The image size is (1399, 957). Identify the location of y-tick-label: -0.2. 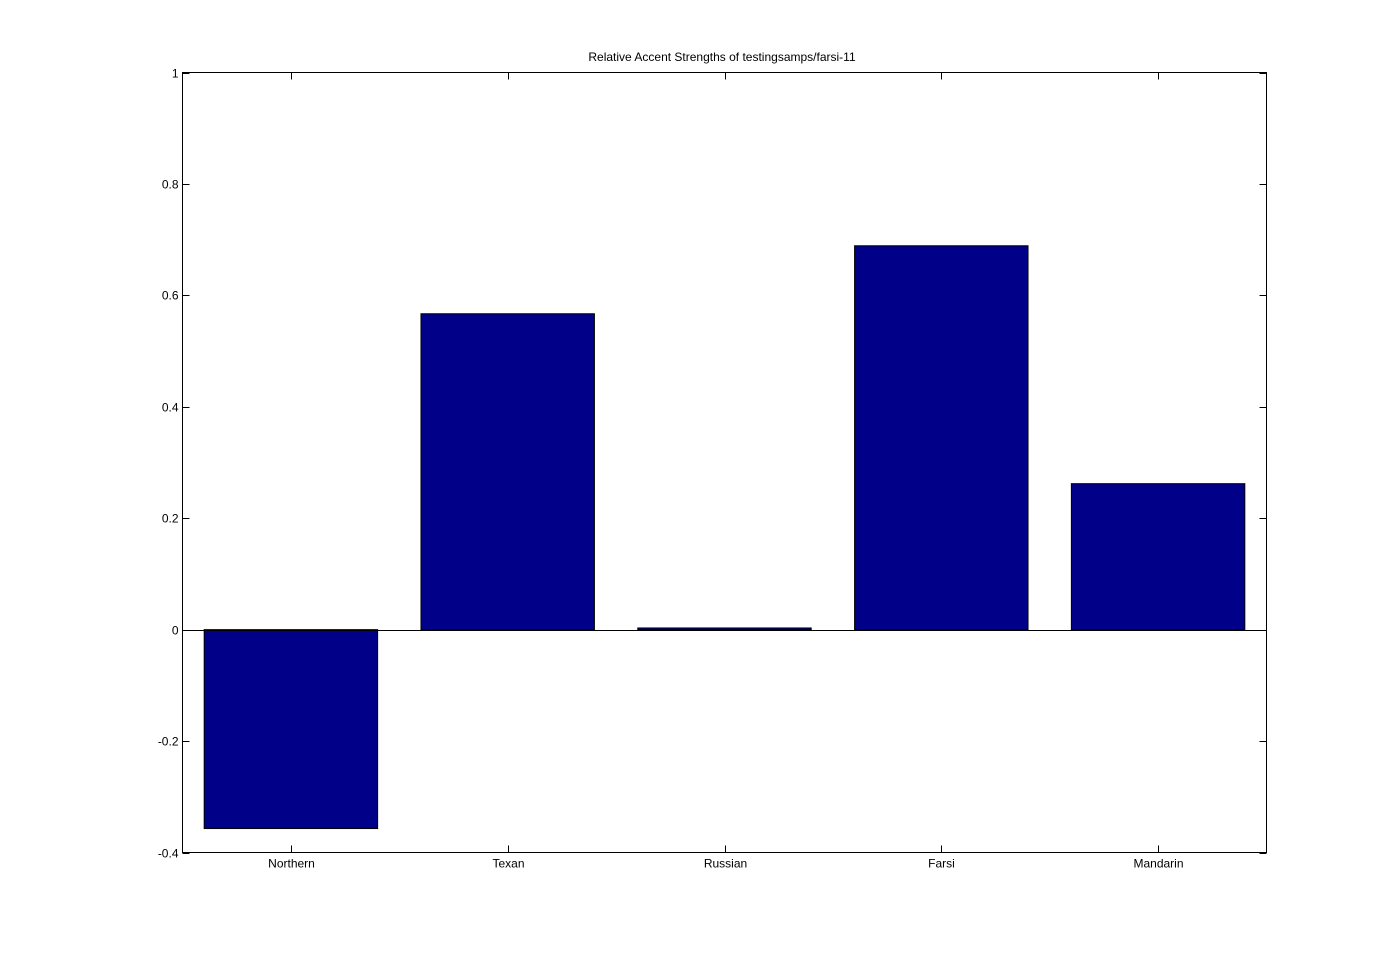
(168, 742).